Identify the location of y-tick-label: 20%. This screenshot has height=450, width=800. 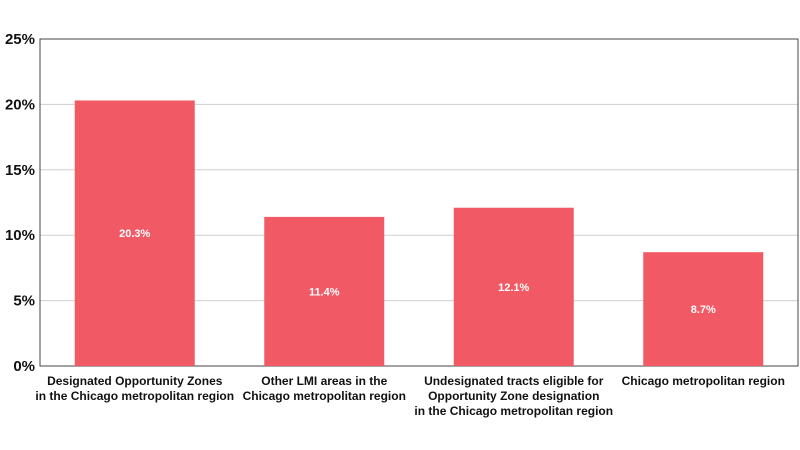
(20, 104).